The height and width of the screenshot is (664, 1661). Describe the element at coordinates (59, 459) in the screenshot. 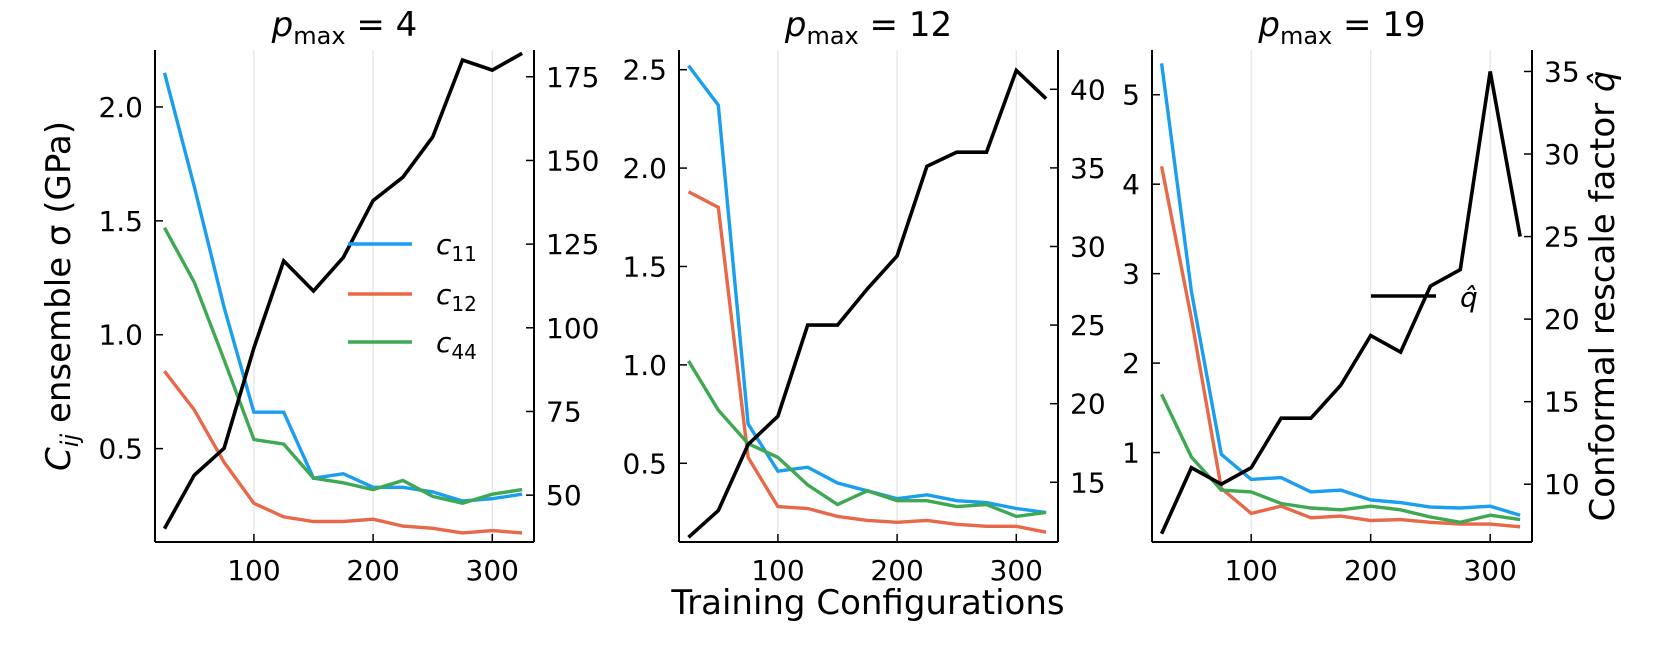

I see `y-axis-label-left-symbol: C` at that location.